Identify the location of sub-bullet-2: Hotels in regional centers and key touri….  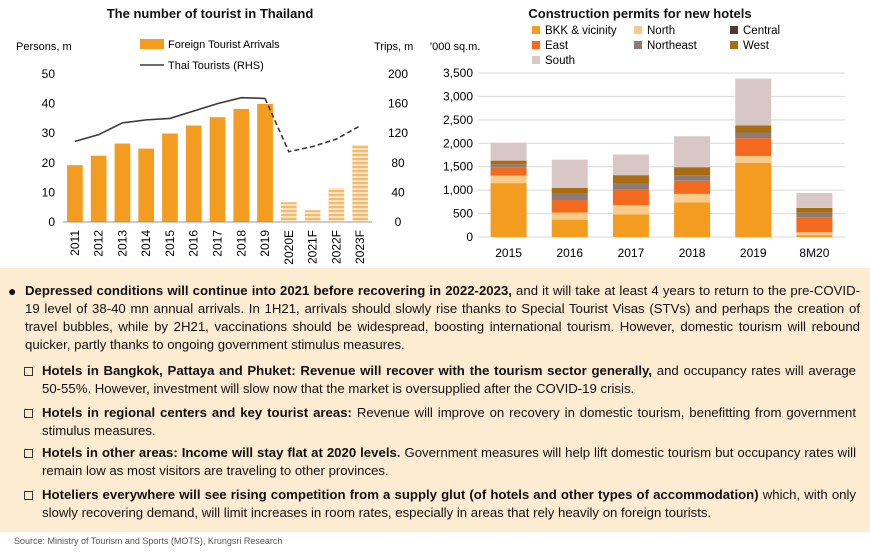
(440, 422).